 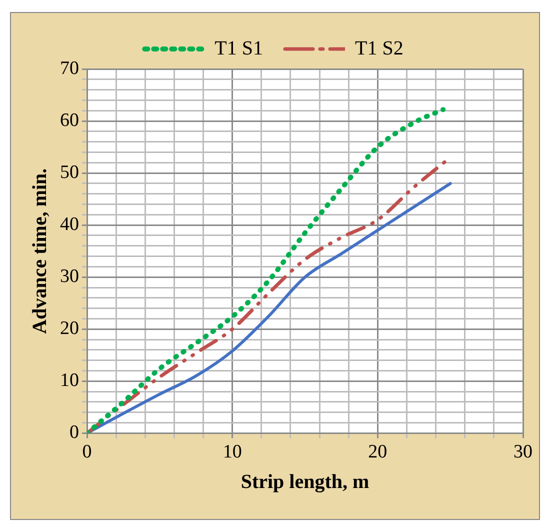 What do you see at coordinates (69, 225) in the screenshot?
I see `y-tick-label: 40` at bounding box center [69, 225].